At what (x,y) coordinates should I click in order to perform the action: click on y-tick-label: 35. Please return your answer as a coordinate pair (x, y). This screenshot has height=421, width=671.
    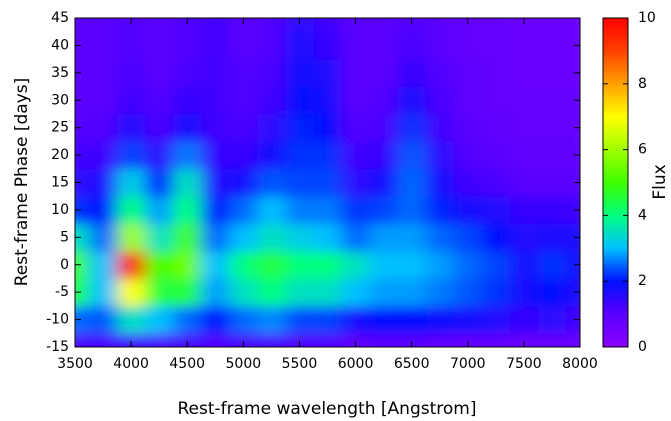
    Looking at the image, I should click on (60, 73).